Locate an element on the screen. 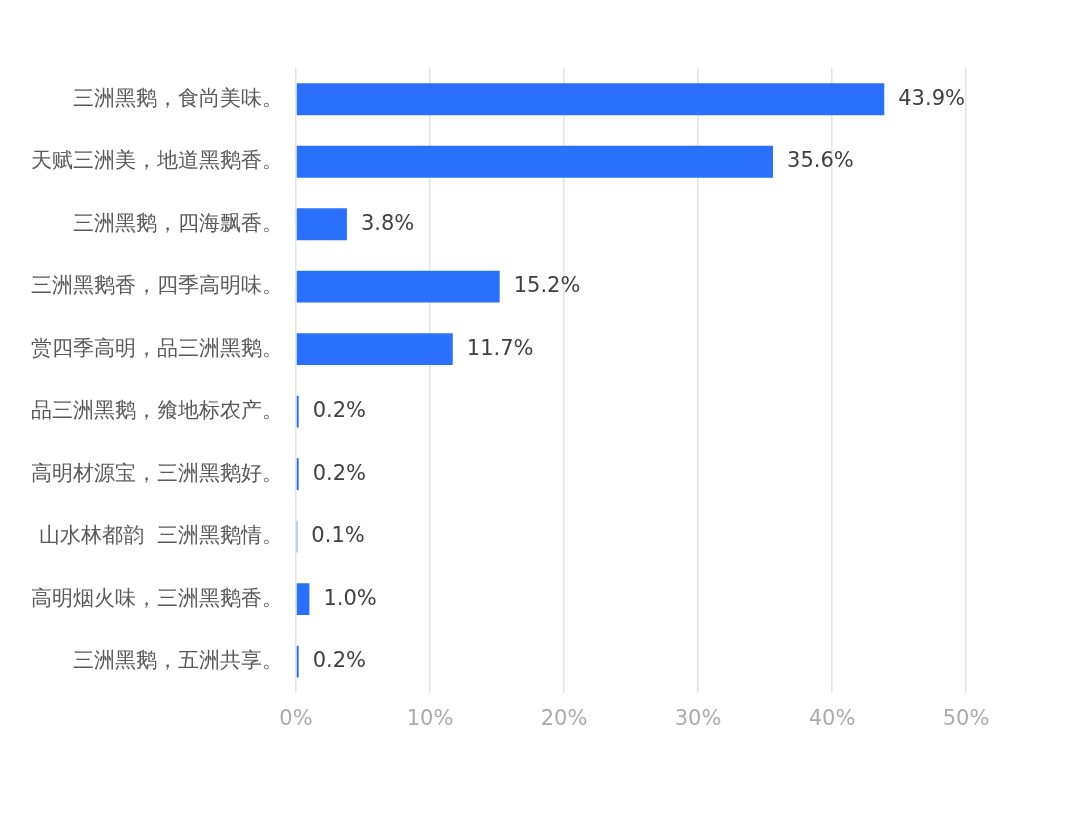 Image resolution: width=1080 pixels, height=838 pixels. y-tick-label: 山水林都韵 三洲黑鹅情。 is located at coordinates (160, 535).